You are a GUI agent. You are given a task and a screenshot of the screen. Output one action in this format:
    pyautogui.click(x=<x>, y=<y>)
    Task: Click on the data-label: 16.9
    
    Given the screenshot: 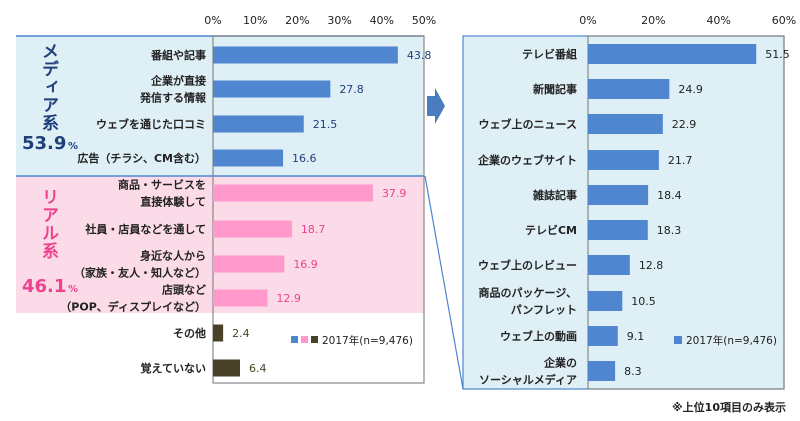 What is the action you would take?
    pyautogui.click(x=305, y=264)
    